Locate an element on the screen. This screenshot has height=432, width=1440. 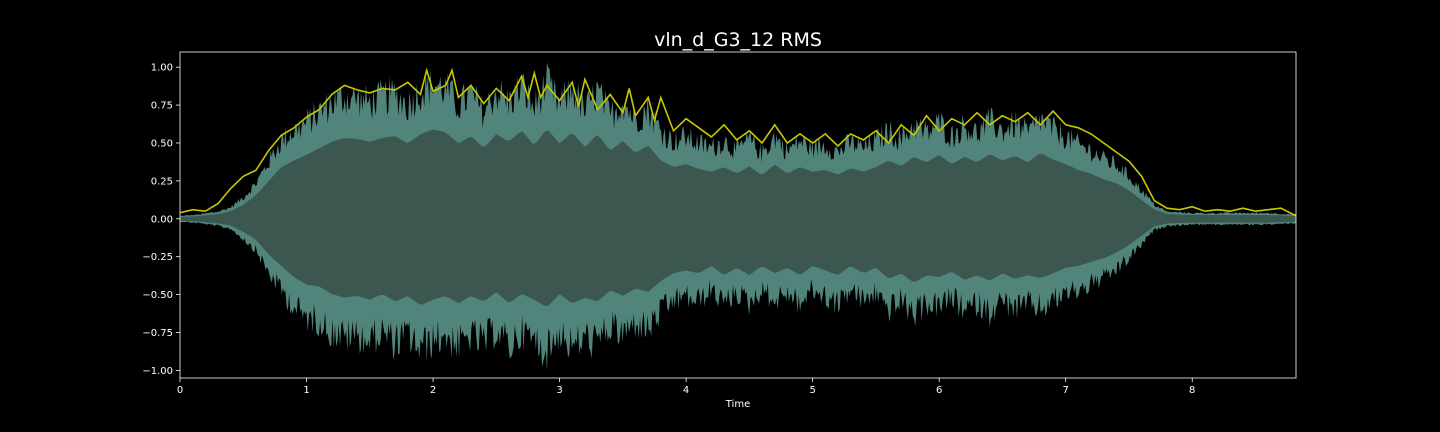
x-tick-label: 1 is located at coordinates (306, 390).